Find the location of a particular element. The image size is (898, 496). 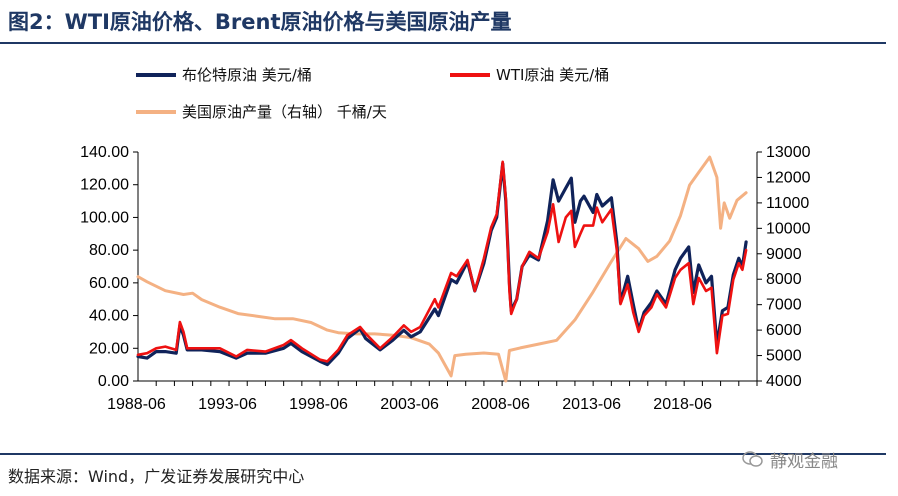

right-axis-tick-label: 13000 is located at coordinates (788, 152).